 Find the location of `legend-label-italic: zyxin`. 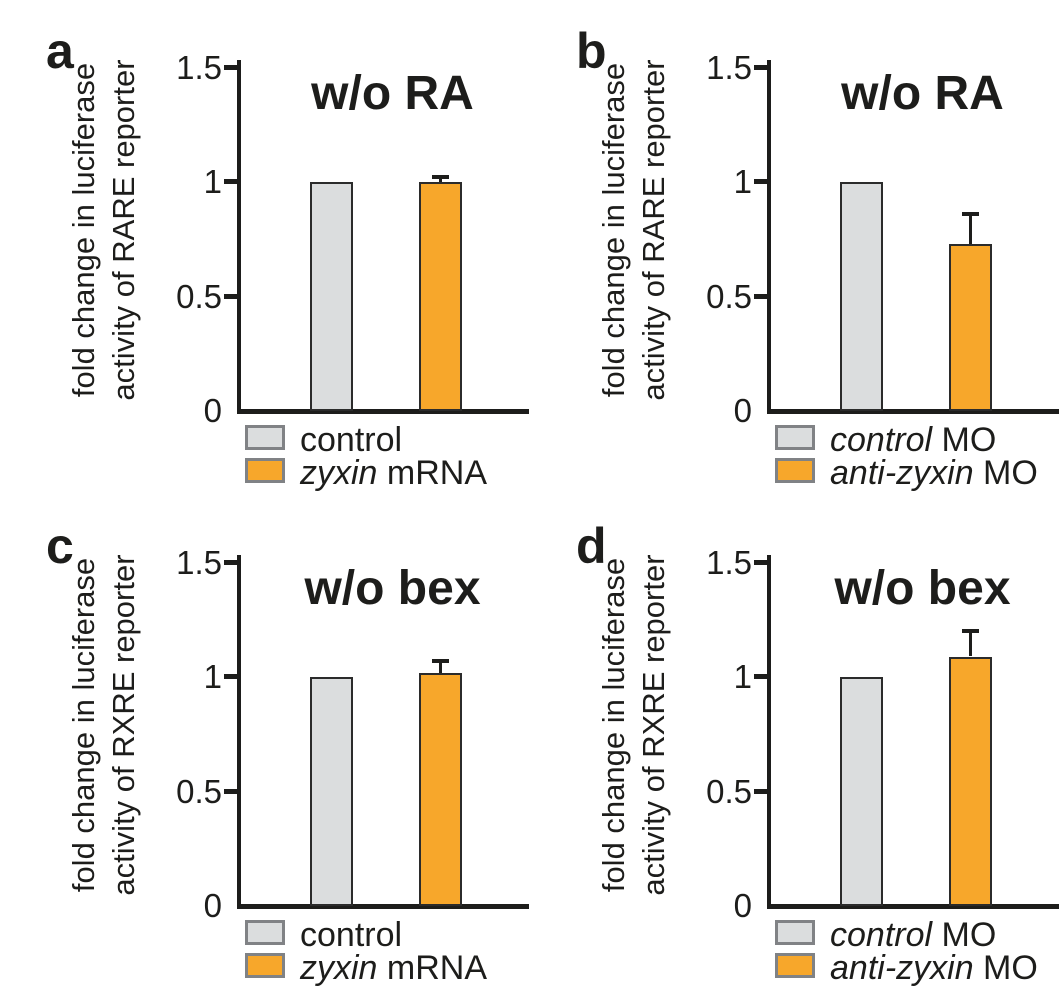

legend-label-italic: zyxin is located at coordinates (339, 968).